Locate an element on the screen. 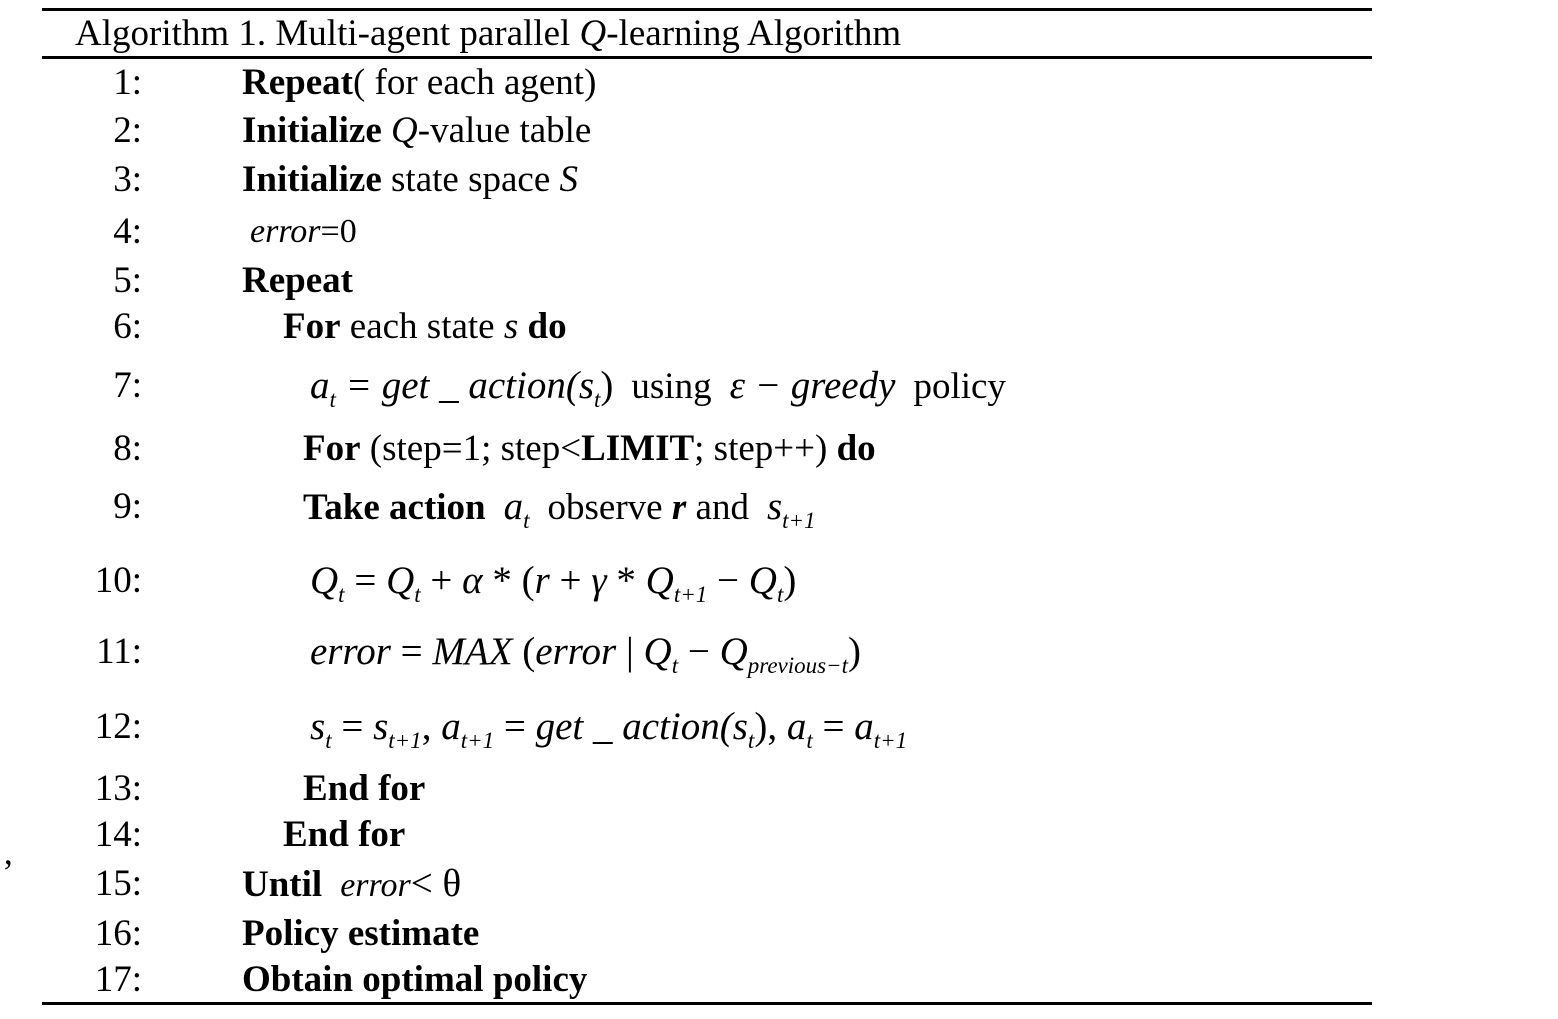  line-code: Policy estimate is located at coordinates (361, 933).